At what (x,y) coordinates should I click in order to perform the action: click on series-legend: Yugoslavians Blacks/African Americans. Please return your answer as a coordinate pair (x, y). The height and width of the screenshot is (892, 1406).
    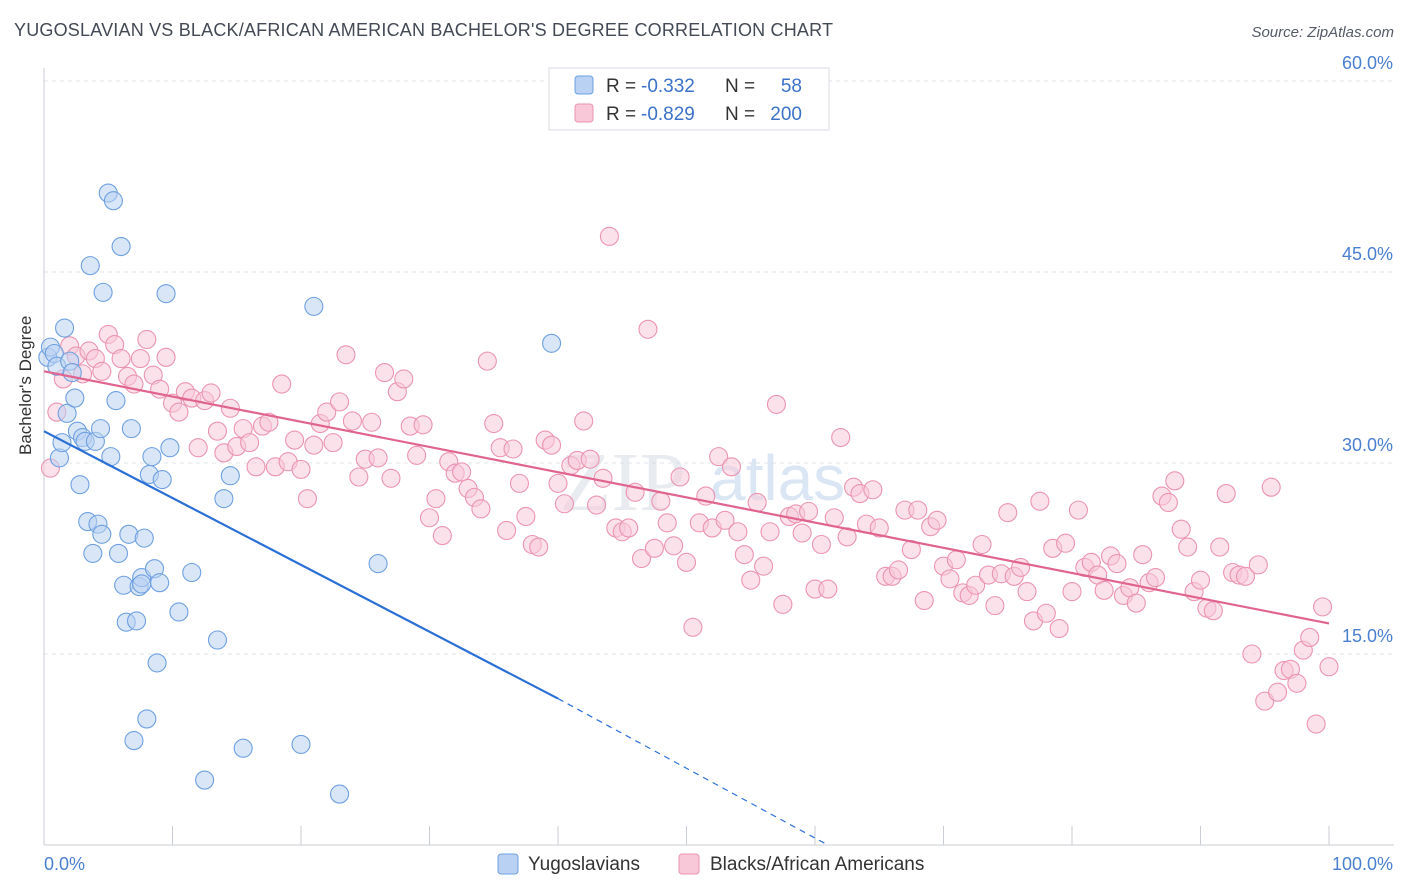
    Looking at the image, I should click on (710, 864).